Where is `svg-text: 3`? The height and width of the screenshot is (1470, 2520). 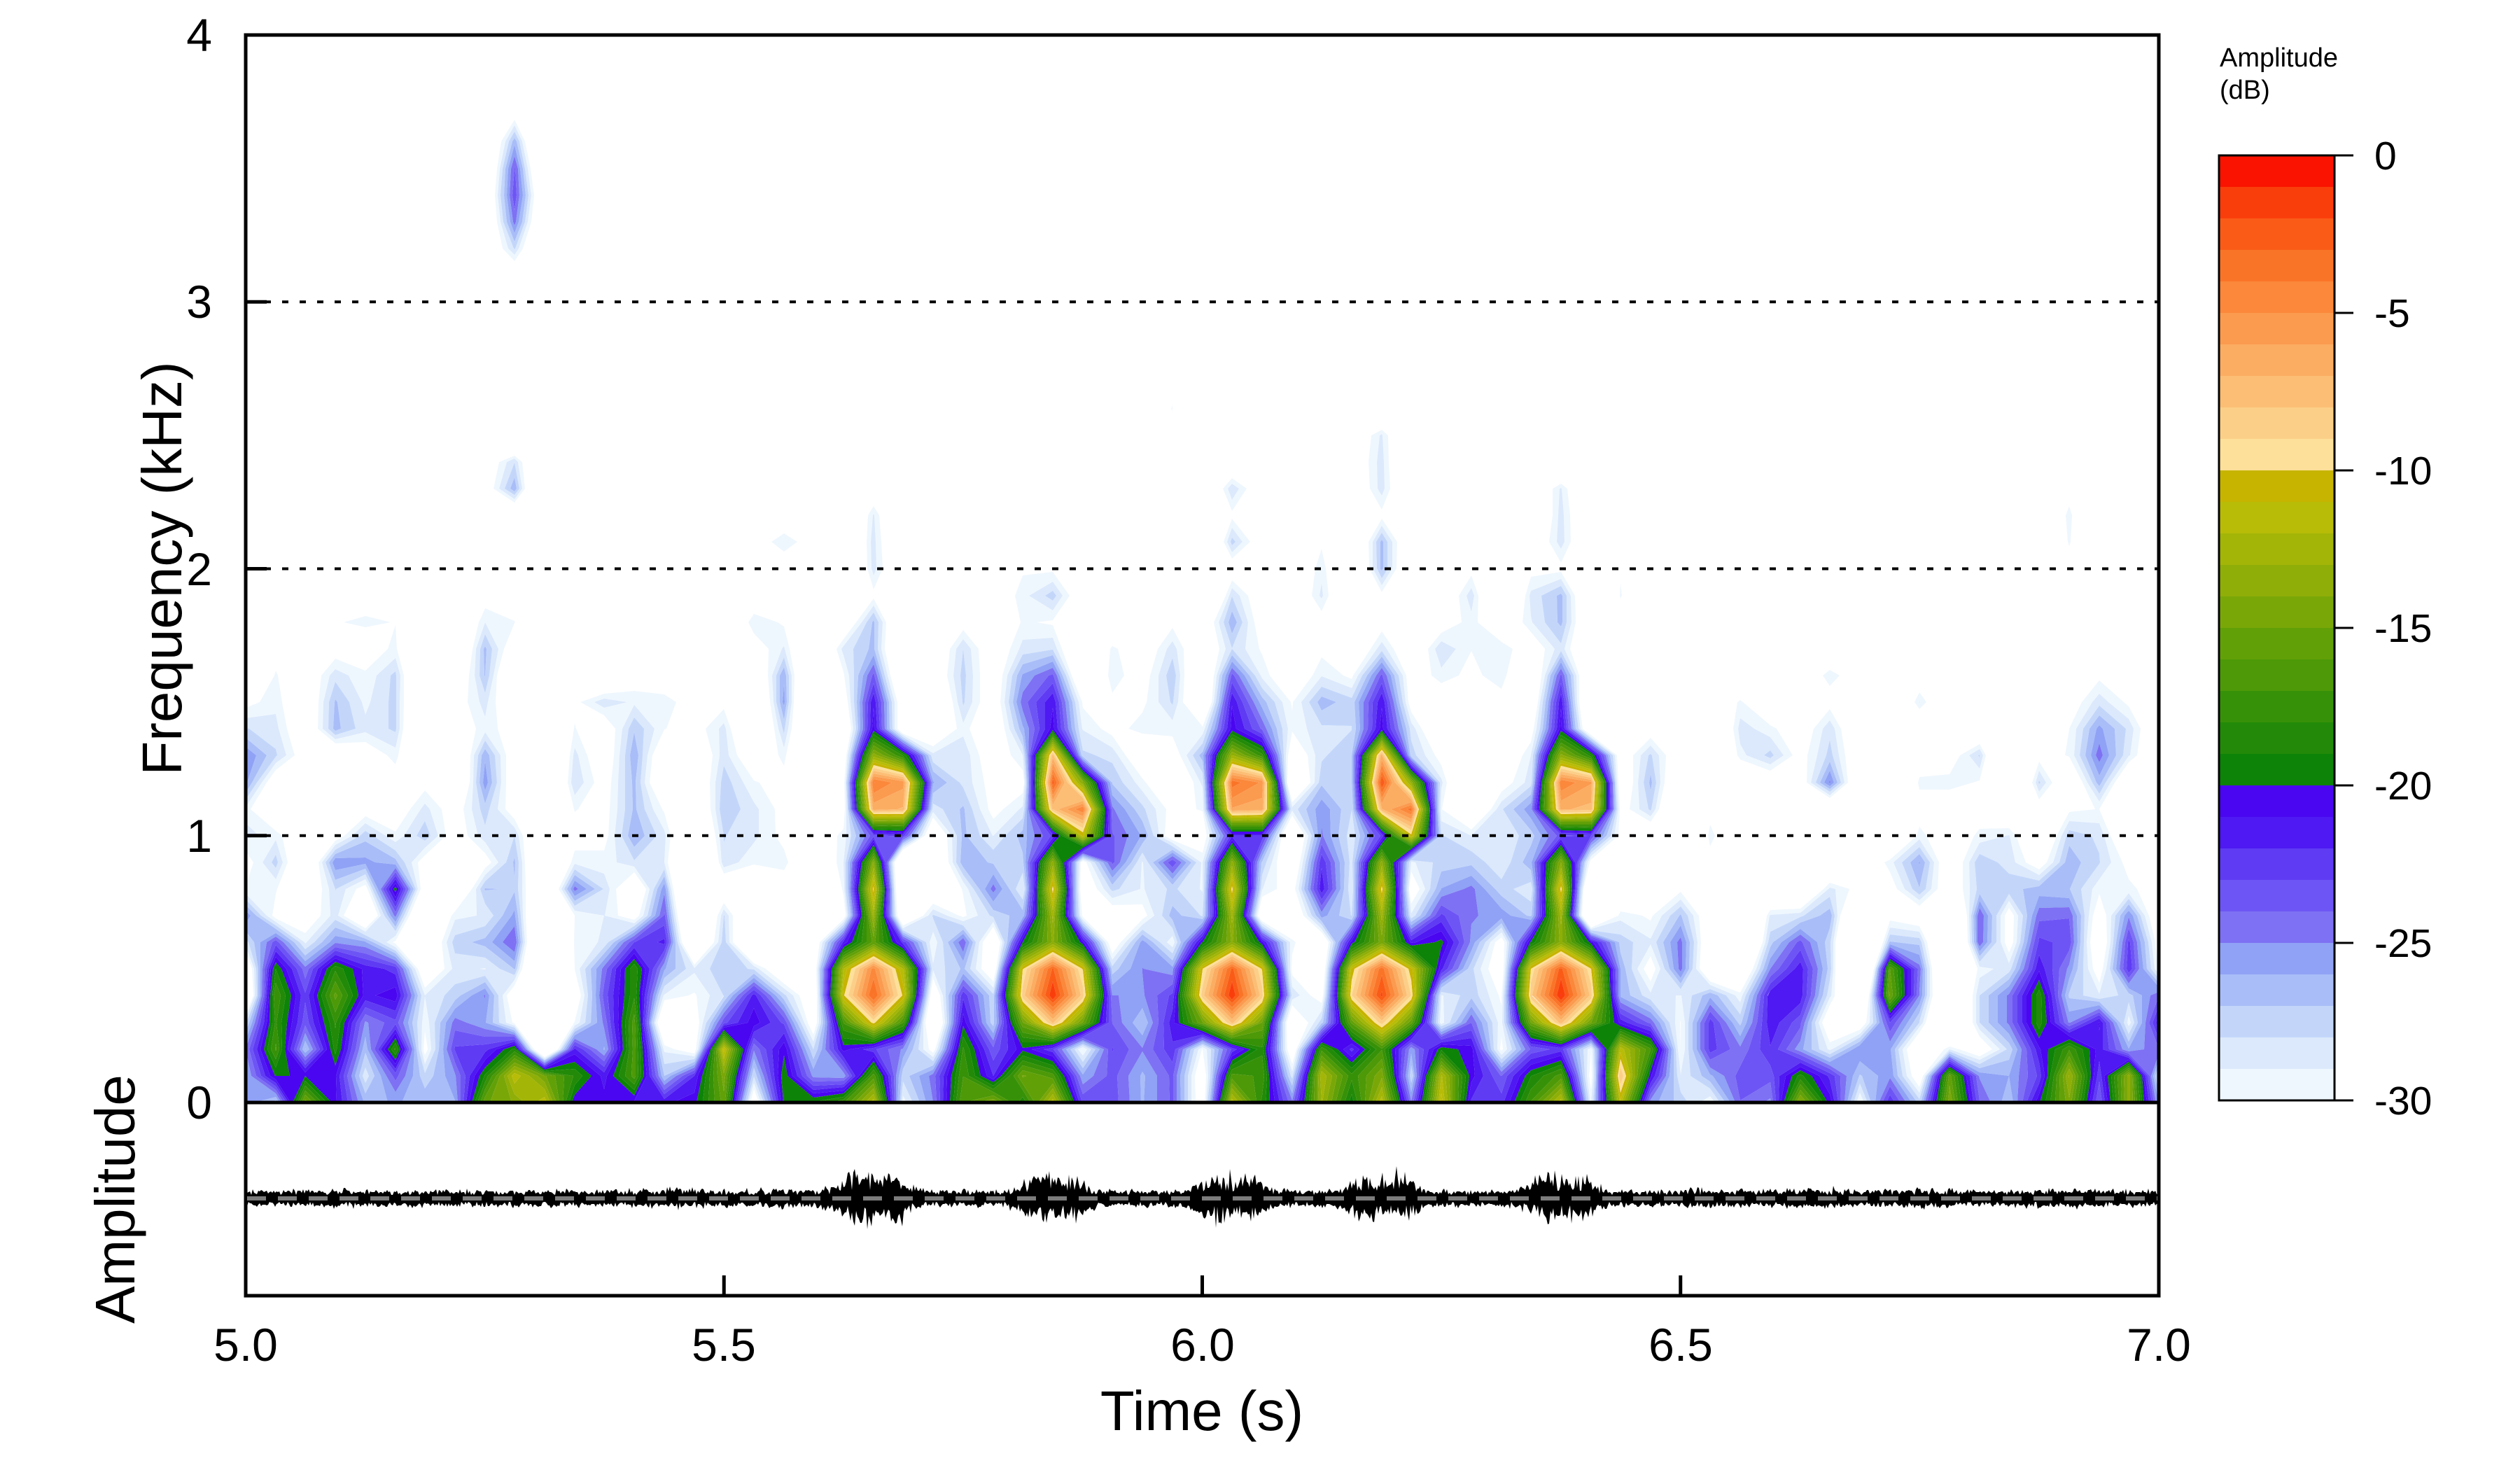 svg-text: 3 is located at coordinates (199, 302).